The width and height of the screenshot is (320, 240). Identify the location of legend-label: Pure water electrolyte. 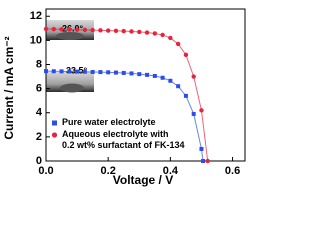
(109, 122).